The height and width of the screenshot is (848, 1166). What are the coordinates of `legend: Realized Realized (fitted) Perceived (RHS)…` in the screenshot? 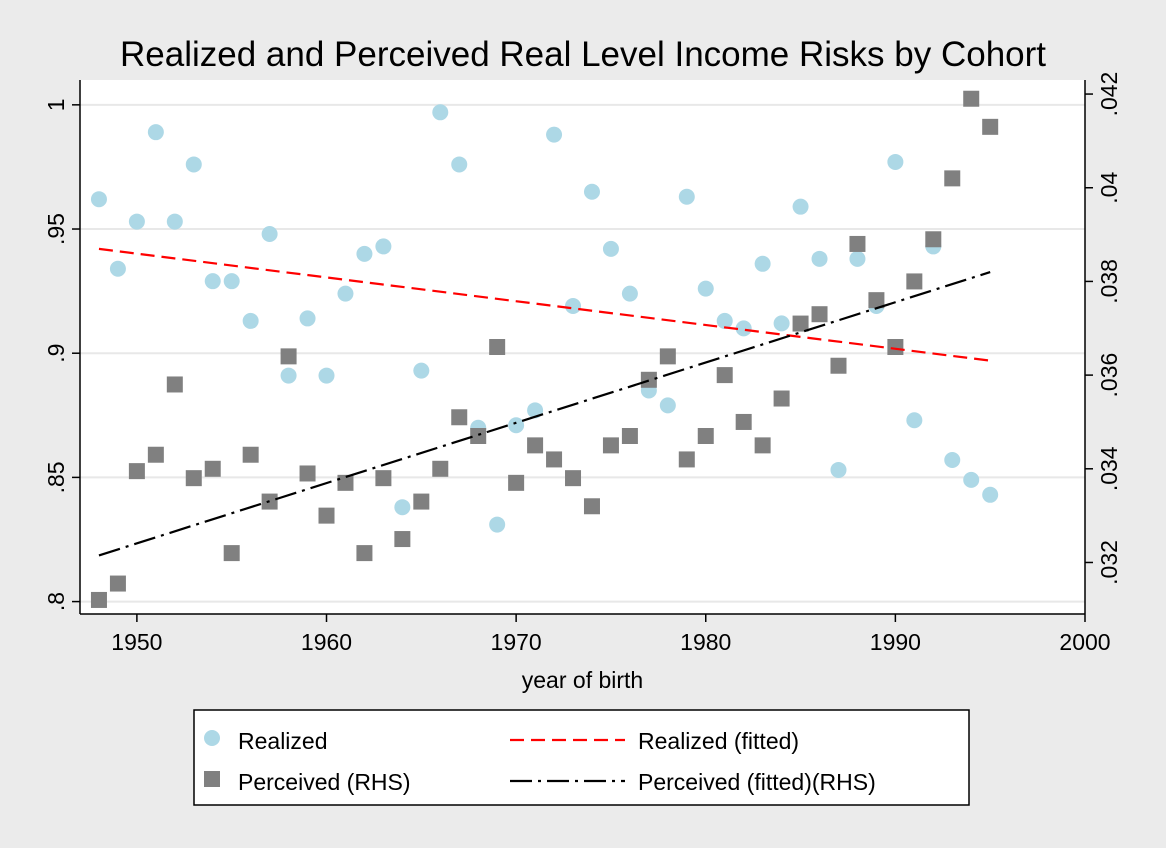 It's located at (581, 757).